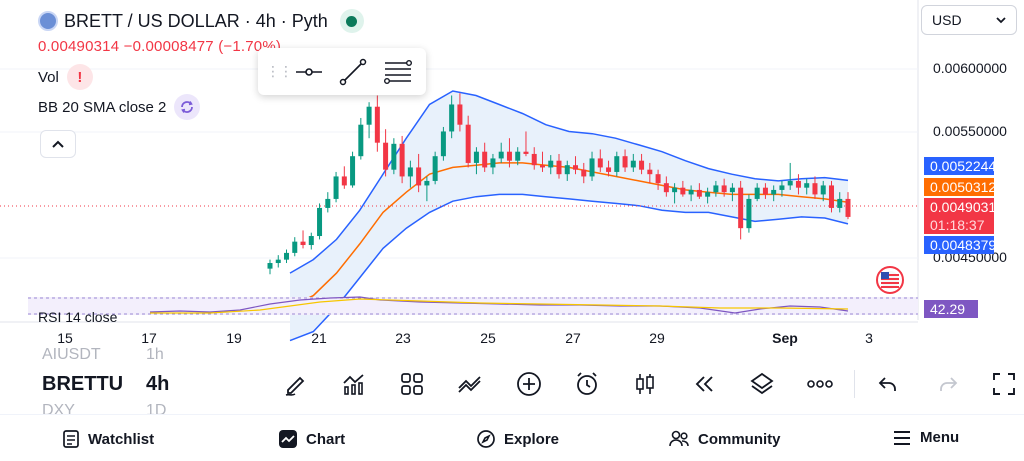  Describe the element at coordinates (187, 107) in the screenshot. I see `sync-icon` at that location.